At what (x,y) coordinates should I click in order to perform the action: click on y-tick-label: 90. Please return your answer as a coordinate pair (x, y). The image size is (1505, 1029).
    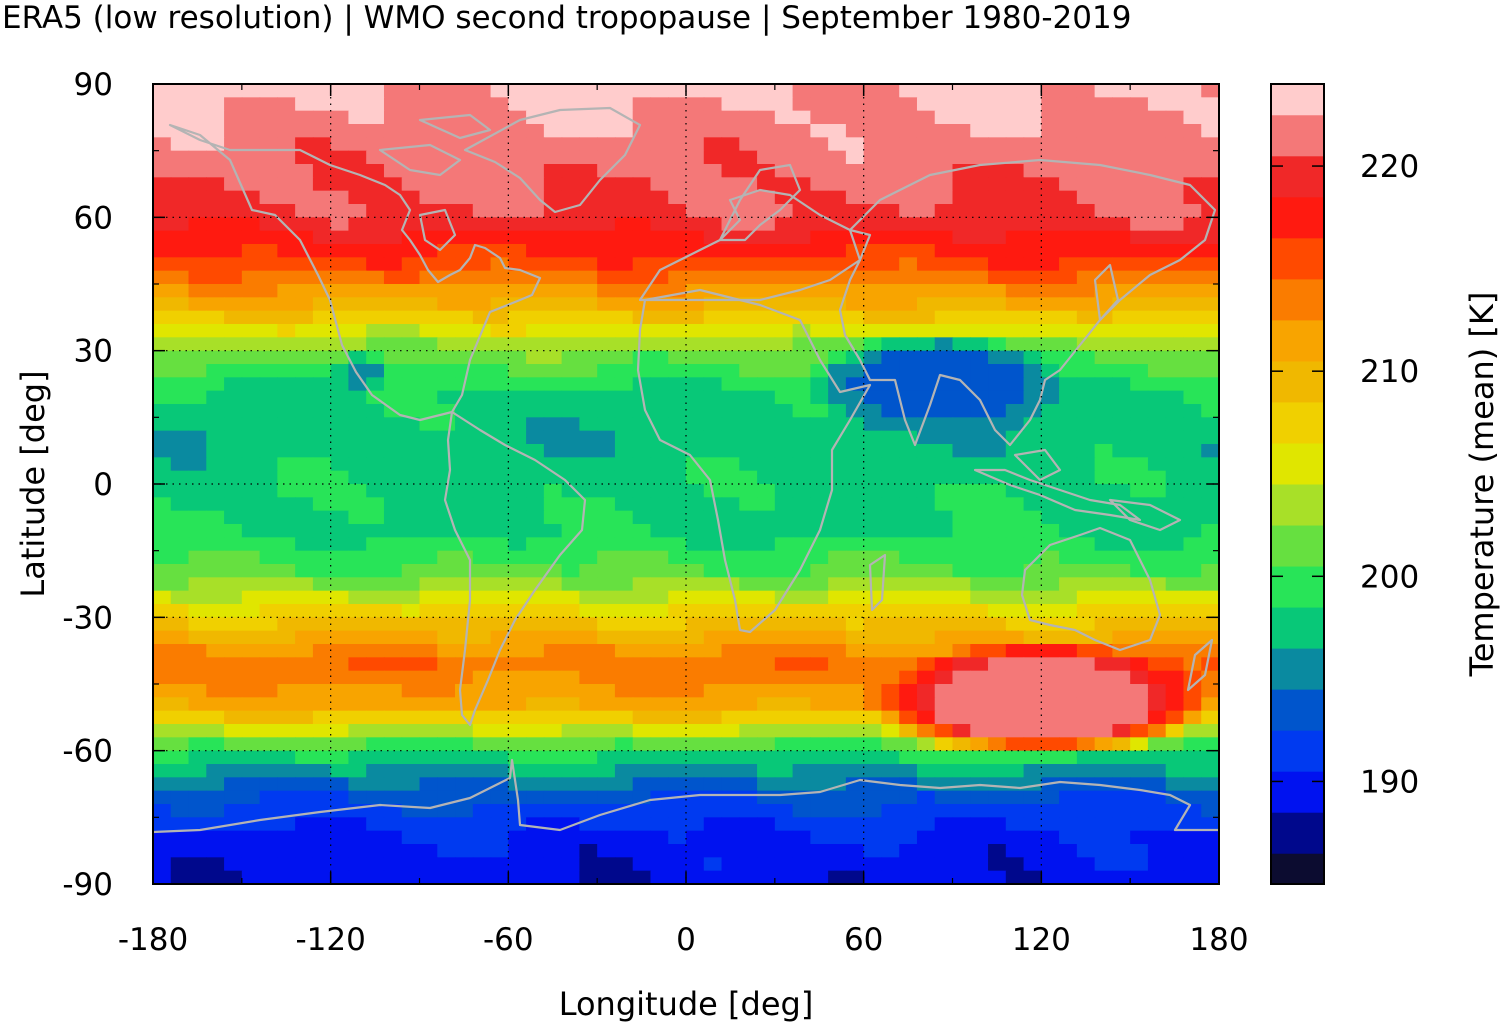
    Looking at the image, I should click on (93, 85).